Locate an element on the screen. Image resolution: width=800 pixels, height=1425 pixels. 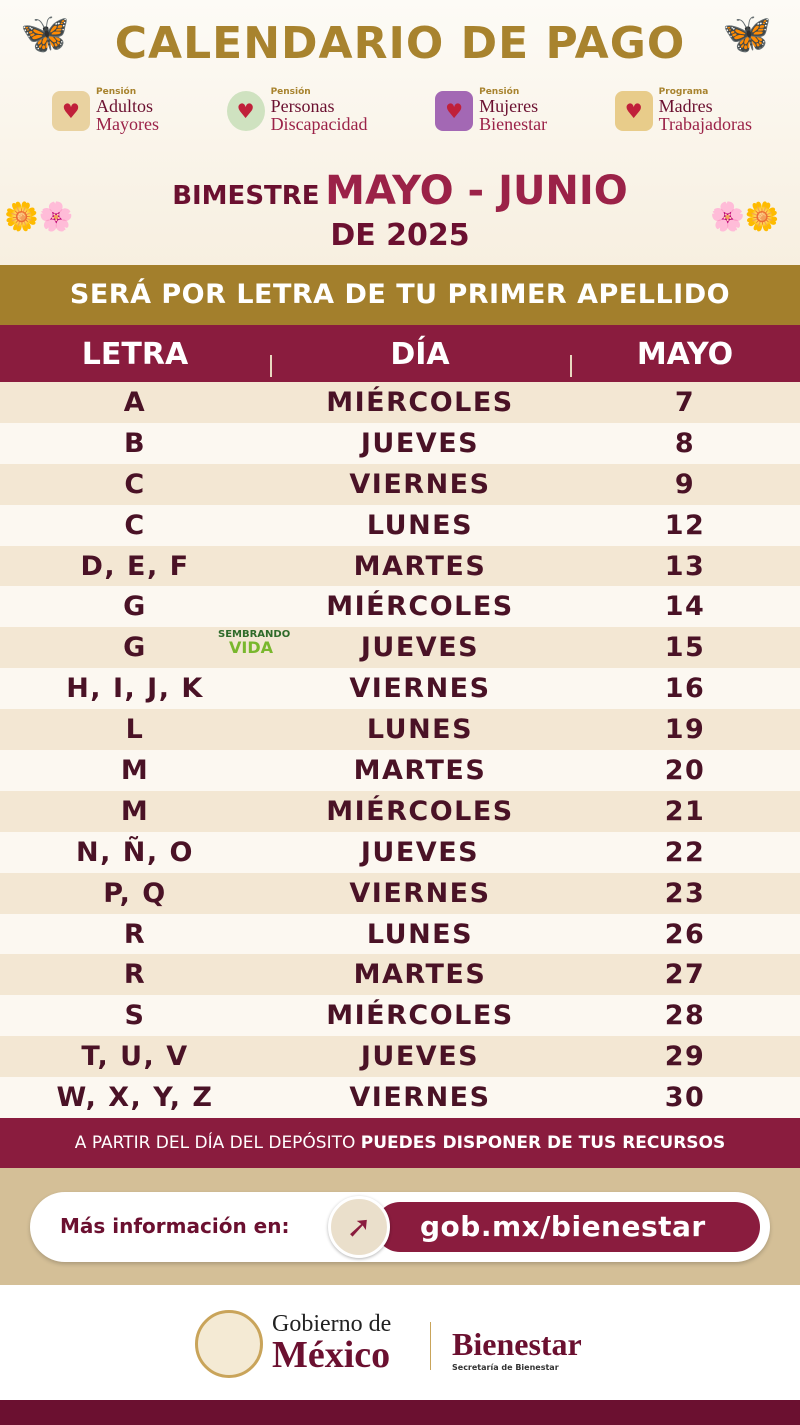
program-personas-discapacidad: ♥ Pensión Personas Discapacidad is located at coordinates (297, 110).